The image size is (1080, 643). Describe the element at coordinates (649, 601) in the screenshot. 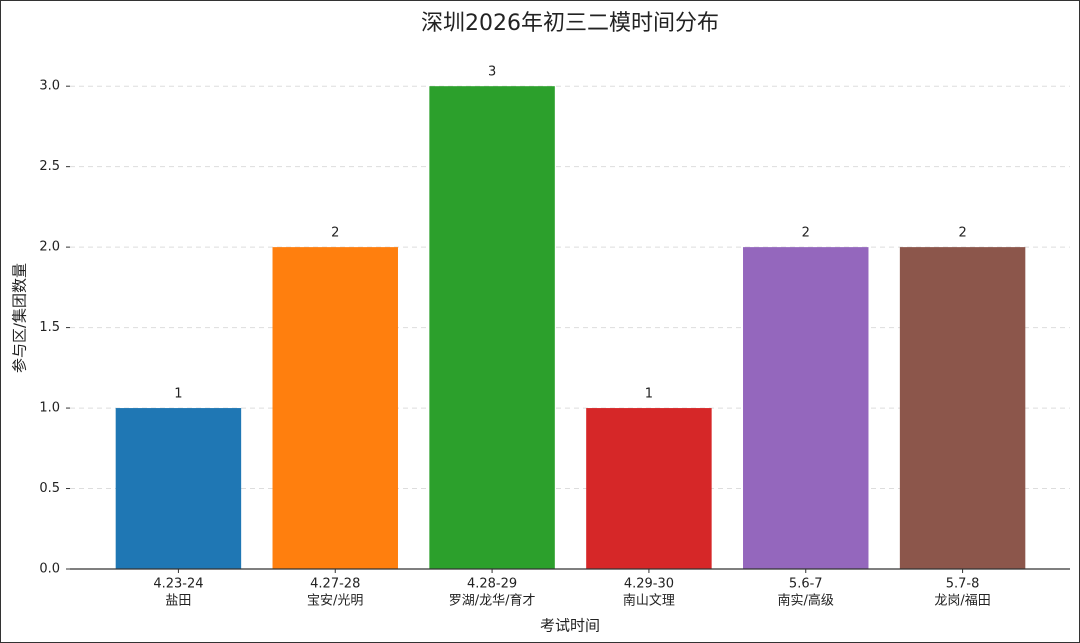

I see `x-tick-label: 南山文理` at that location.